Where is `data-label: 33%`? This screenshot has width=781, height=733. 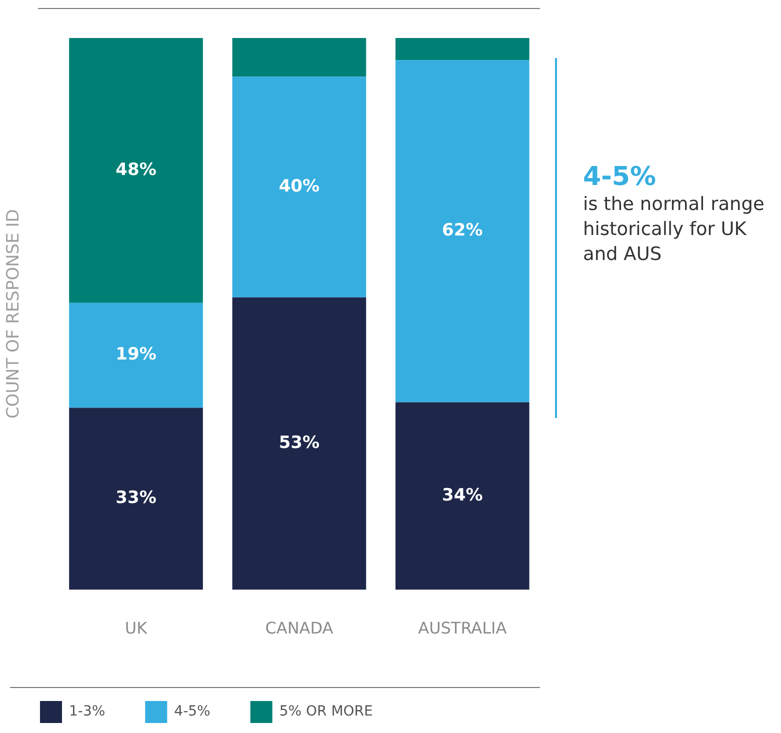
data-label: 33% is located at coordinates (136, 498).